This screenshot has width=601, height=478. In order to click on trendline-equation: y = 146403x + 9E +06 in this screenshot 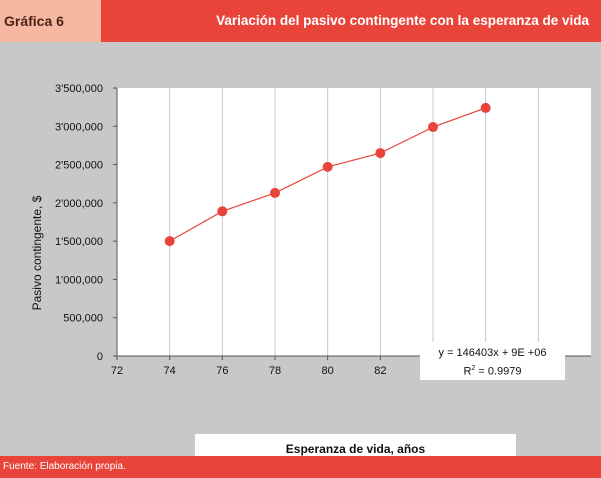, I will do `click(492, 353)`.